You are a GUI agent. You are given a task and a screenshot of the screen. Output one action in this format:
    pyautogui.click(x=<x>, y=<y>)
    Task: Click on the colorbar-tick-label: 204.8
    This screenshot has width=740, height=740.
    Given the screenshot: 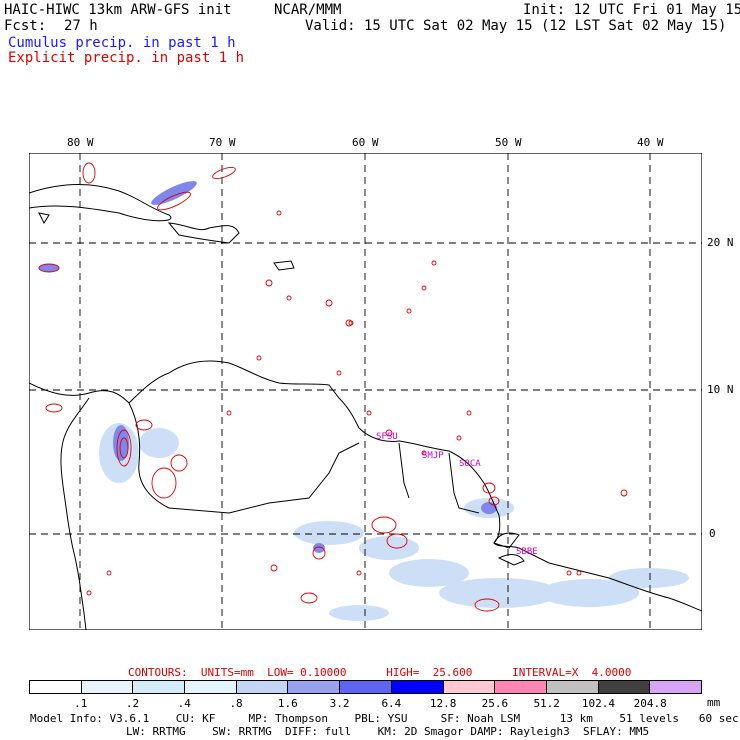 What is the action you would take?
    pyautogui.click(x=650, y=703)
    